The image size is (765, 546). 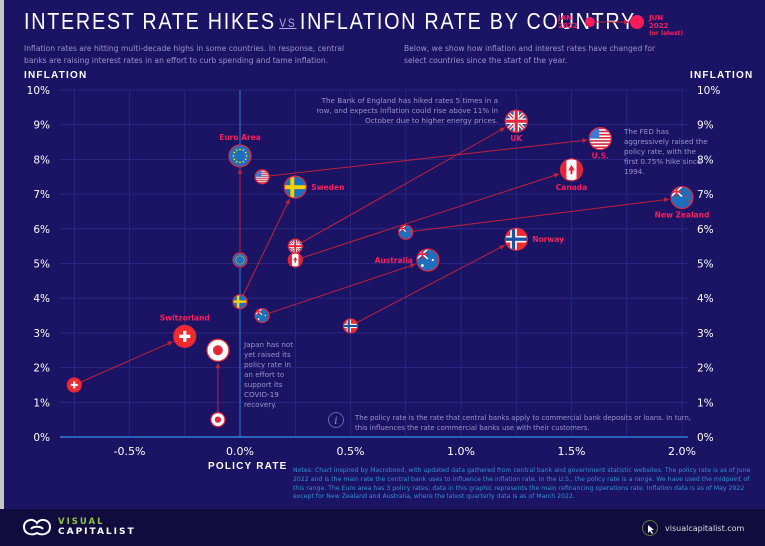 I want to click on footer, so click(x=382, y=527).